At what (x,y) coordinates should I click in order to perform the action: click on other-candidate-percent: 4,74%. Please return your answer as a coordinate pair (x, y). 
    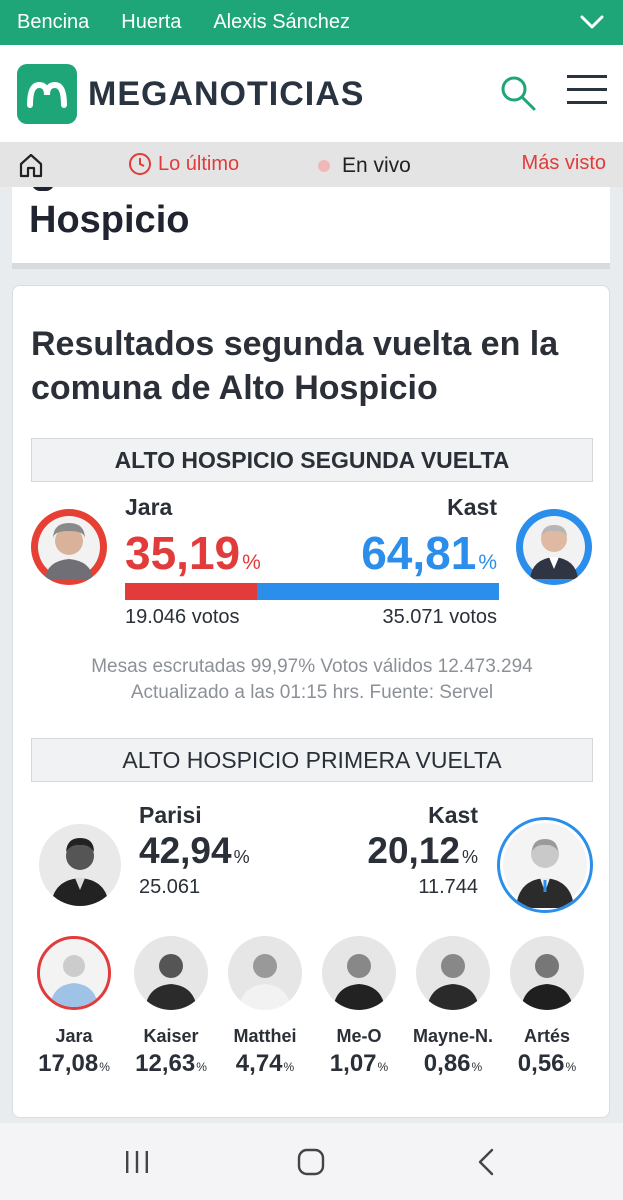
    Looking at the image, I should click on (265, 1064).